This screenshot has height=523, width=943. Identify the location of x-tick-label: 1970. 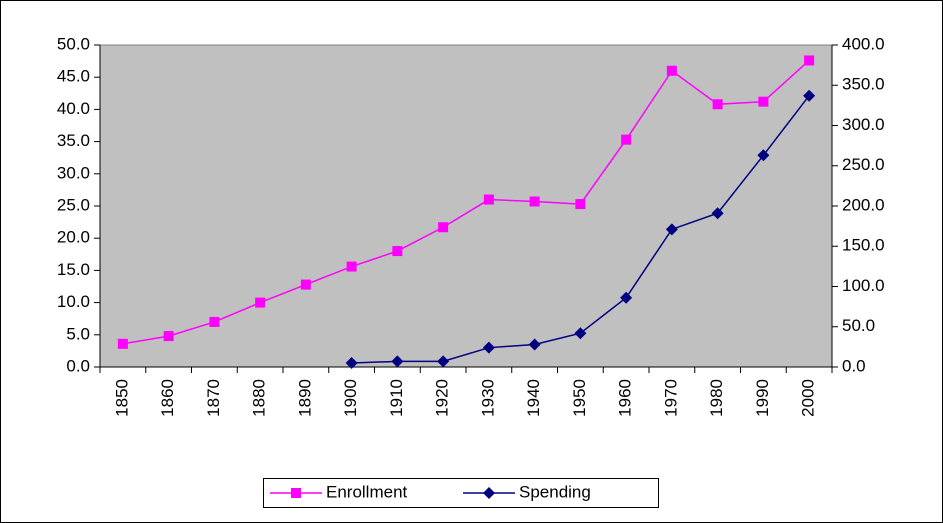
(670, 398).